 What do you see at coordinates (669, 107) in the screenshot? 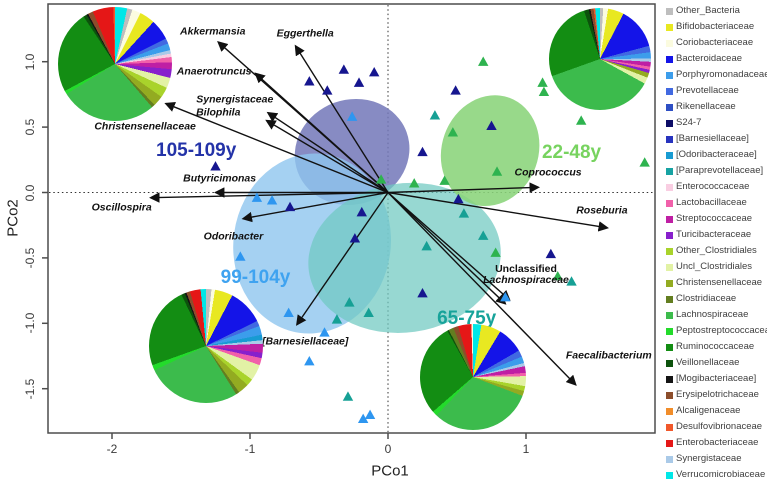
I see `legend-swatch-rikenellaceae` at bounding box center [669, 107].